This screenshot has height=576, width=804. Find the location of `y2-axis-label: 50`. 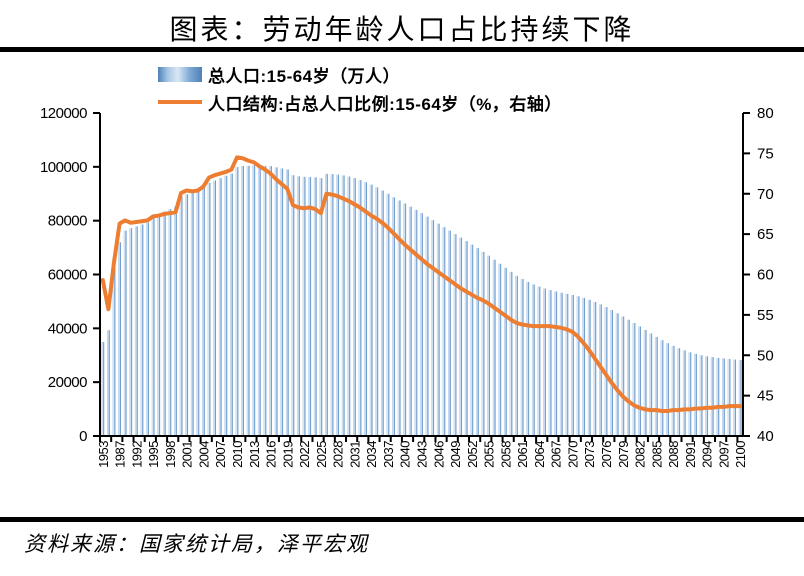

y2-axis-label: 50 is located at coordinates (765, 355).